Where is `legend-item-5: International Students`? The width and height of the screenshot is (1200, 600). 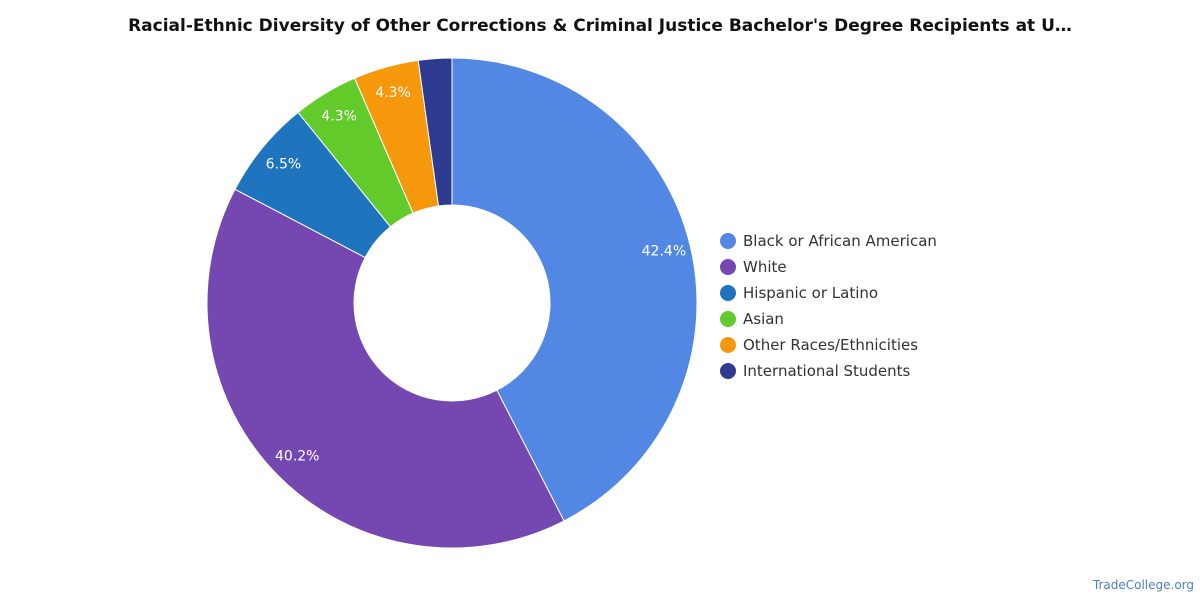 legend-item-5: International Students is located at coordinates (850, 371).